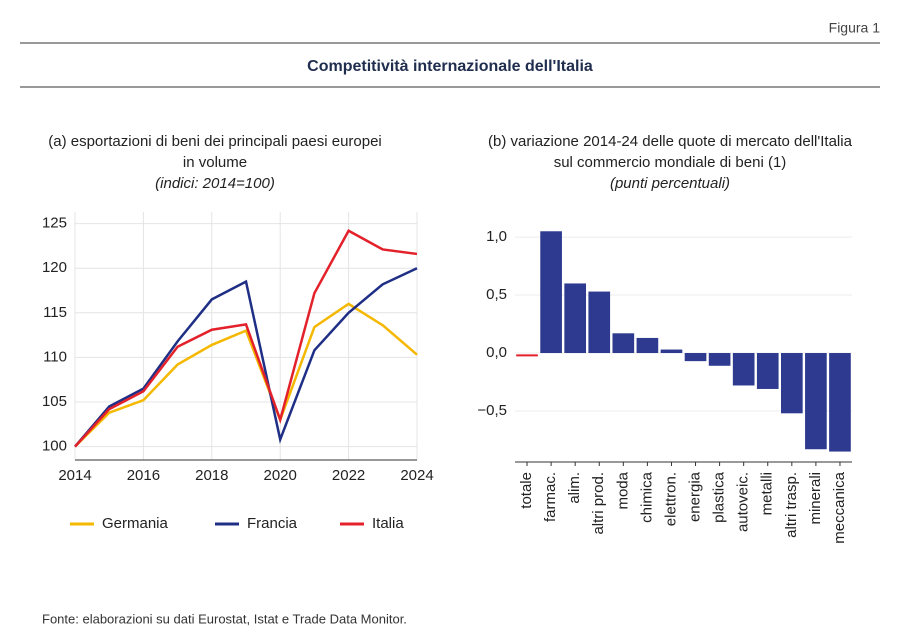 The height and width of the screenshot is (640, 900). Describe the element at coordinates (815, 498) in the screenshot. I see `x-tick-label: minerali` at that location.